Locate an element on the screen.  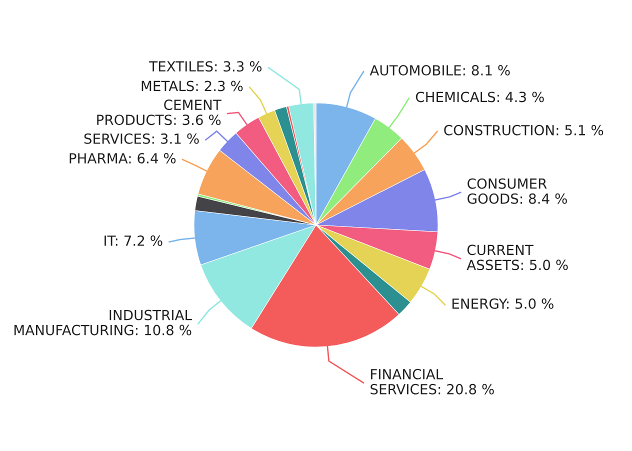
slice-label: IT: 7.2 % is located at coordinates (133, 240).